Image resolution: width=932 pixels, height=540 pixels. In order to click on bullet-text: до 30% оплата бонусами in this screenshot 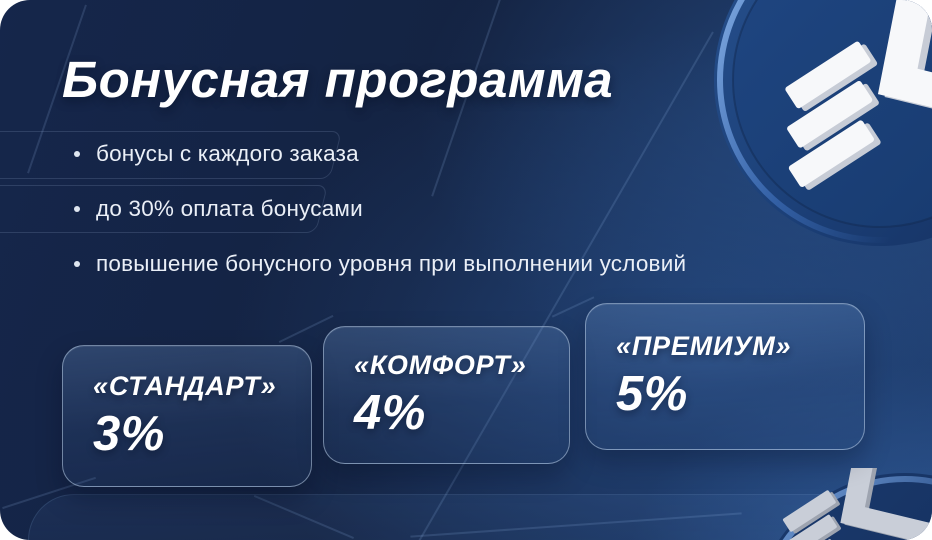, I will do `click(229, 208)`.